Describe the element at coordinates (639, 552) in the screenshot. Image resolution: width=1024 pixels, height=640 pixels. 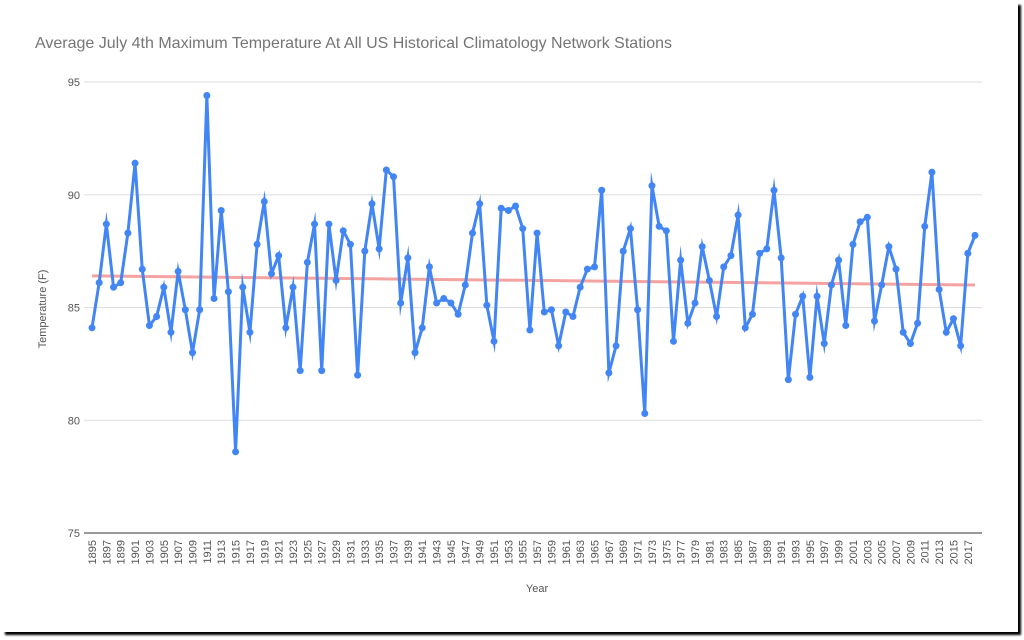
I see `x-tick-label: 1971` at that location.